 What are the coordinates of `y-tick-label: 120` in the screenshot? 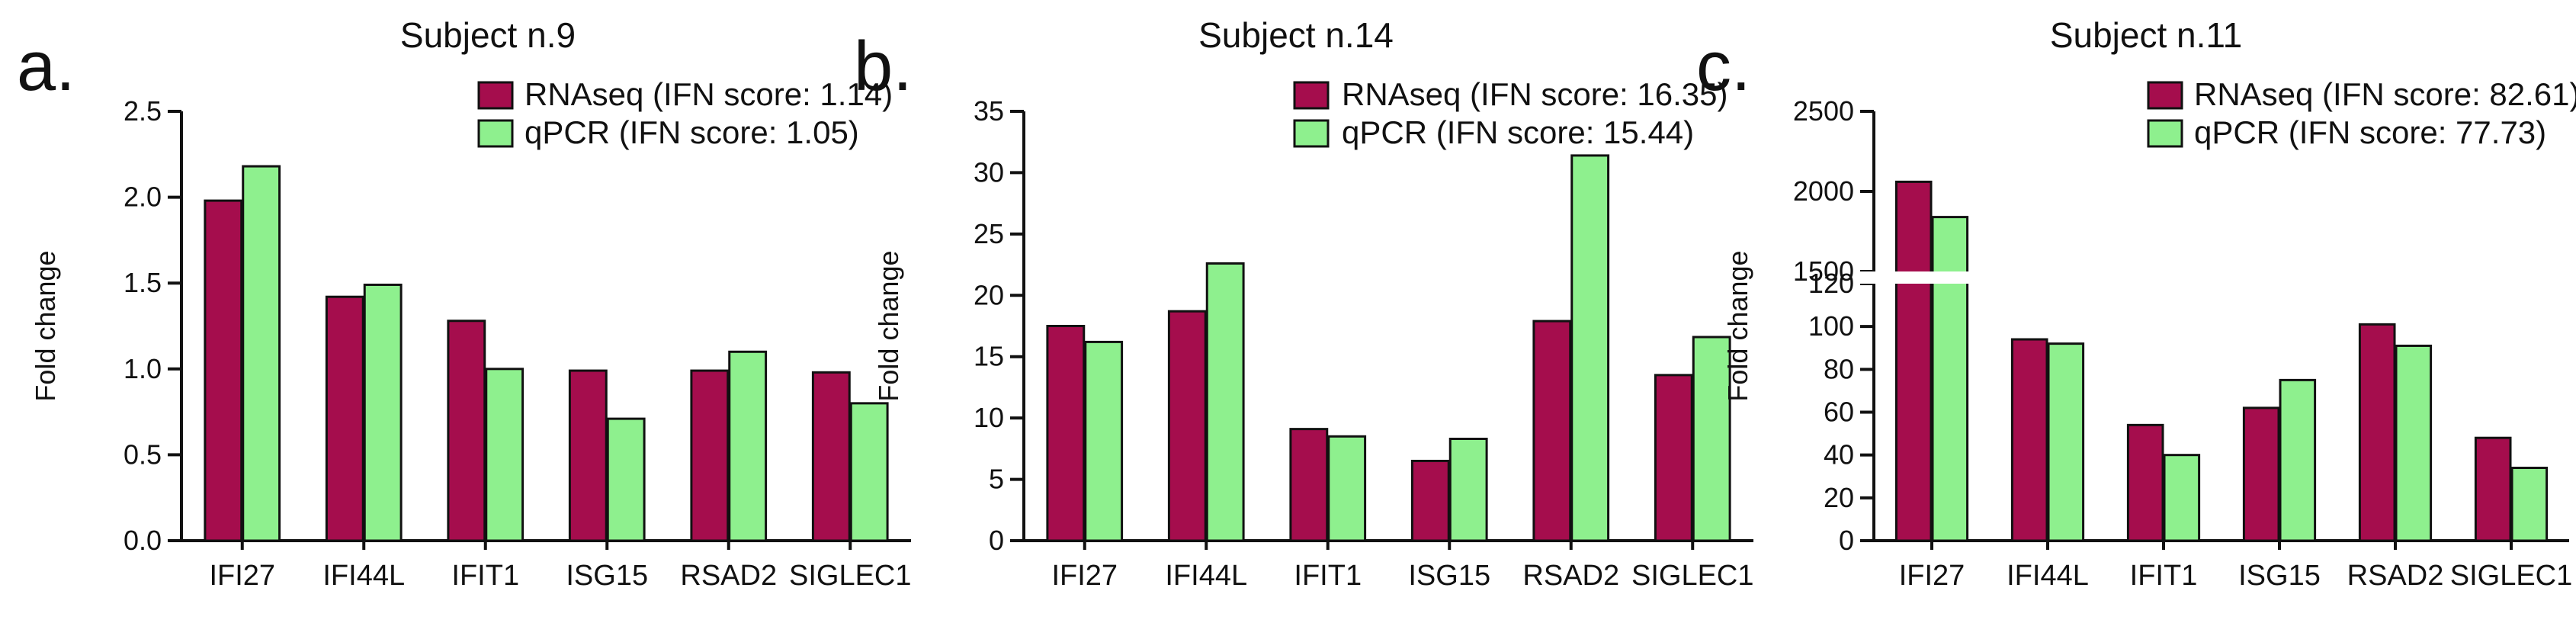 It's located at (1831, 283).